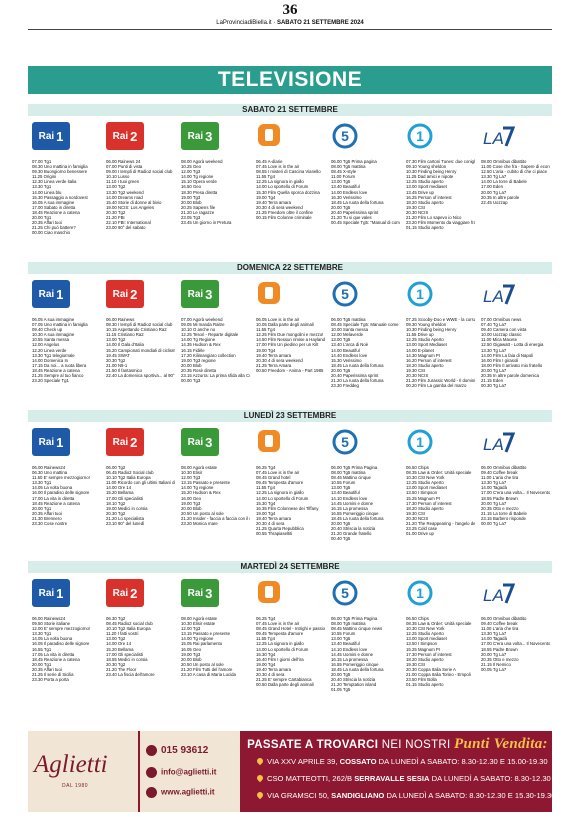 This screenshot has height=823, width=580. What do you see at coordinates (290, 268) in the screenshot?
I see `day-title: DOMENICA 22 SETTEMBRE` at bounding box center [290, 268].